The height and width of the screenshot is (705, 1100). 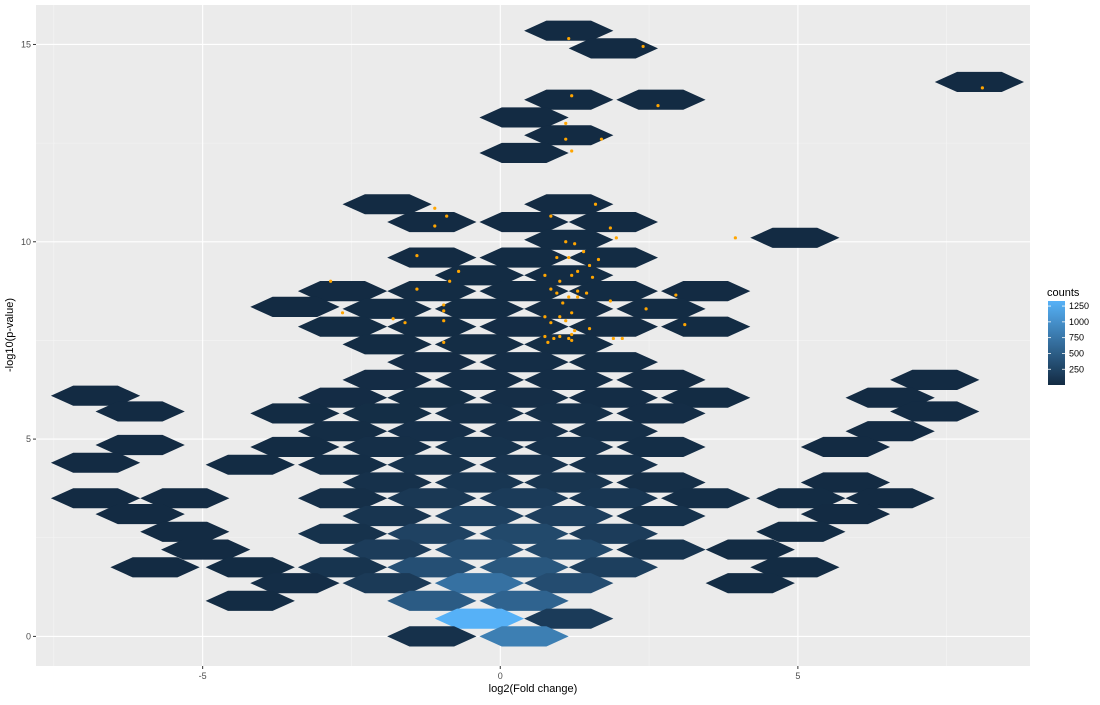 What do you see at coordinates (1079, 322) in the screenshot?
I see `legend-tick-label: 1000` at bounding box center [1079, 322].